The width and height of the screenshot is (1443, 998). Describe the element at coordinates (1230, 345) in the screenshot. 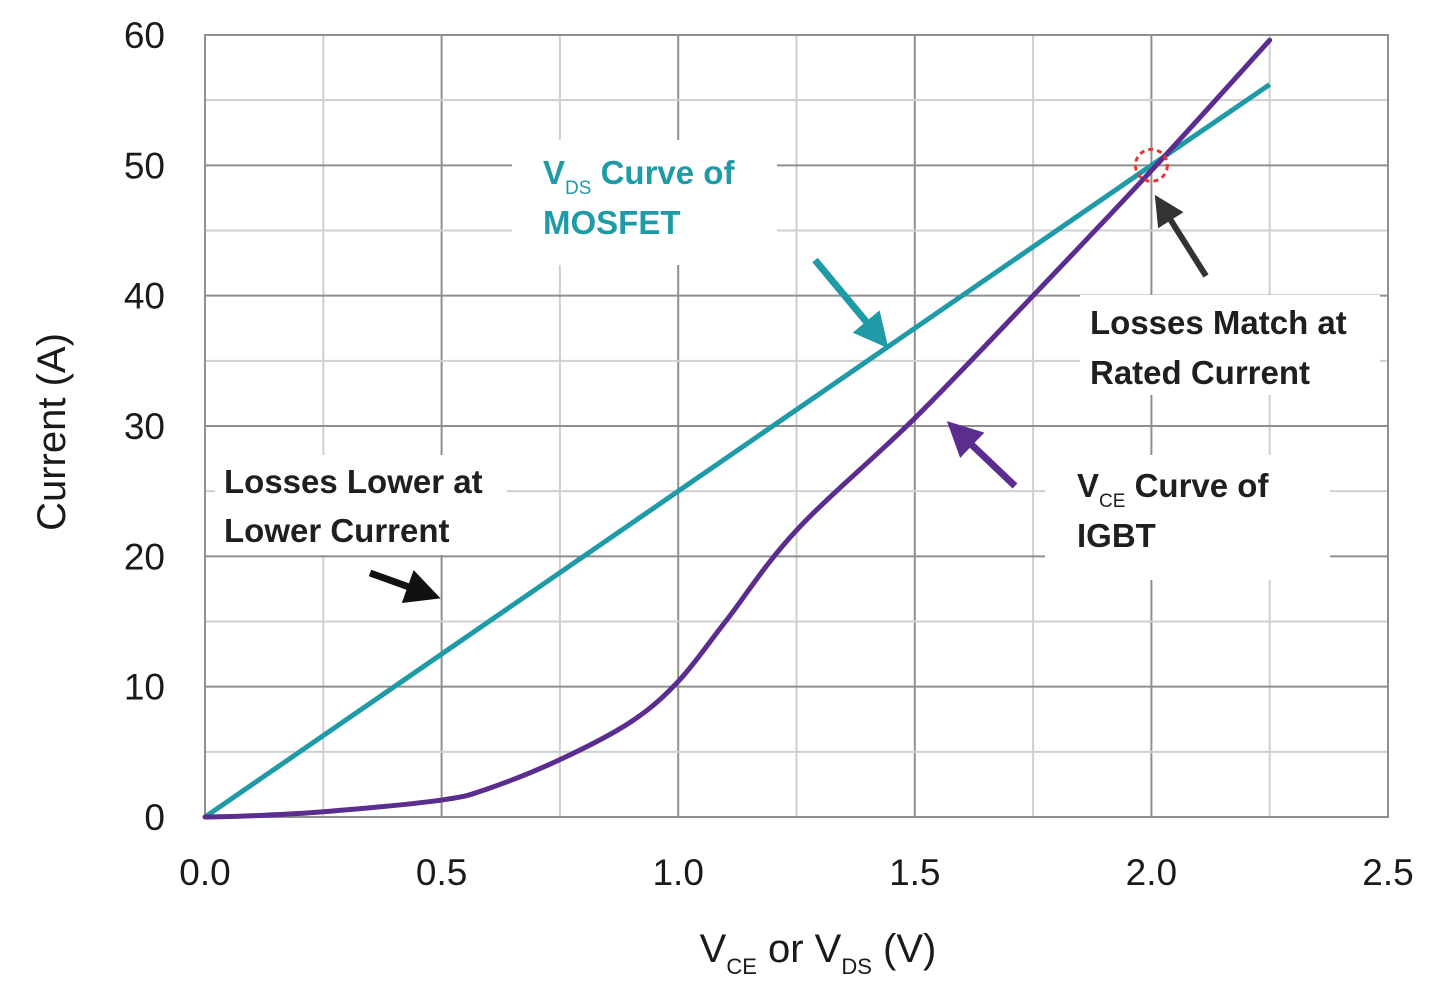

I see `match-loss-label-bg` at that location.